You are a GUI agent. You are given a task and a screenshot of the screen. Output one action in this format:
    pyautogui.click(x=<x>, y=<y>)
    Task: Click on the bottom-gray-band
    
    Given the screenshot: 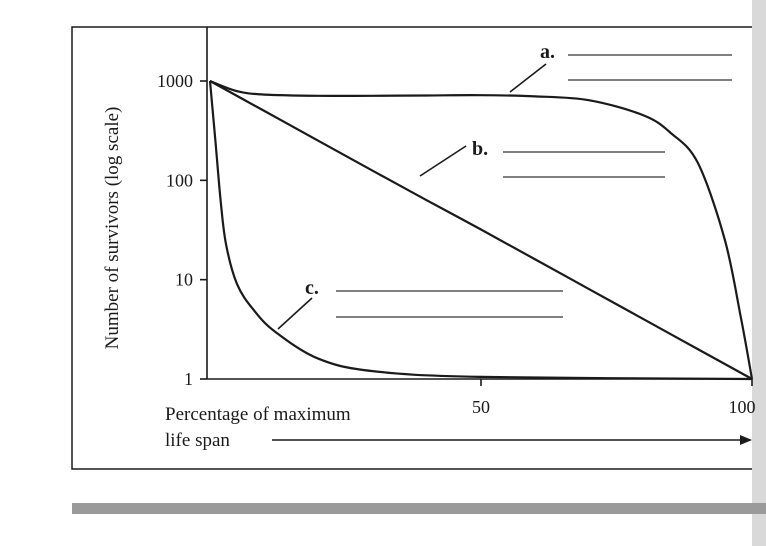 What is the action you would take?
    pyautogui.click(x=419, y=508)
    